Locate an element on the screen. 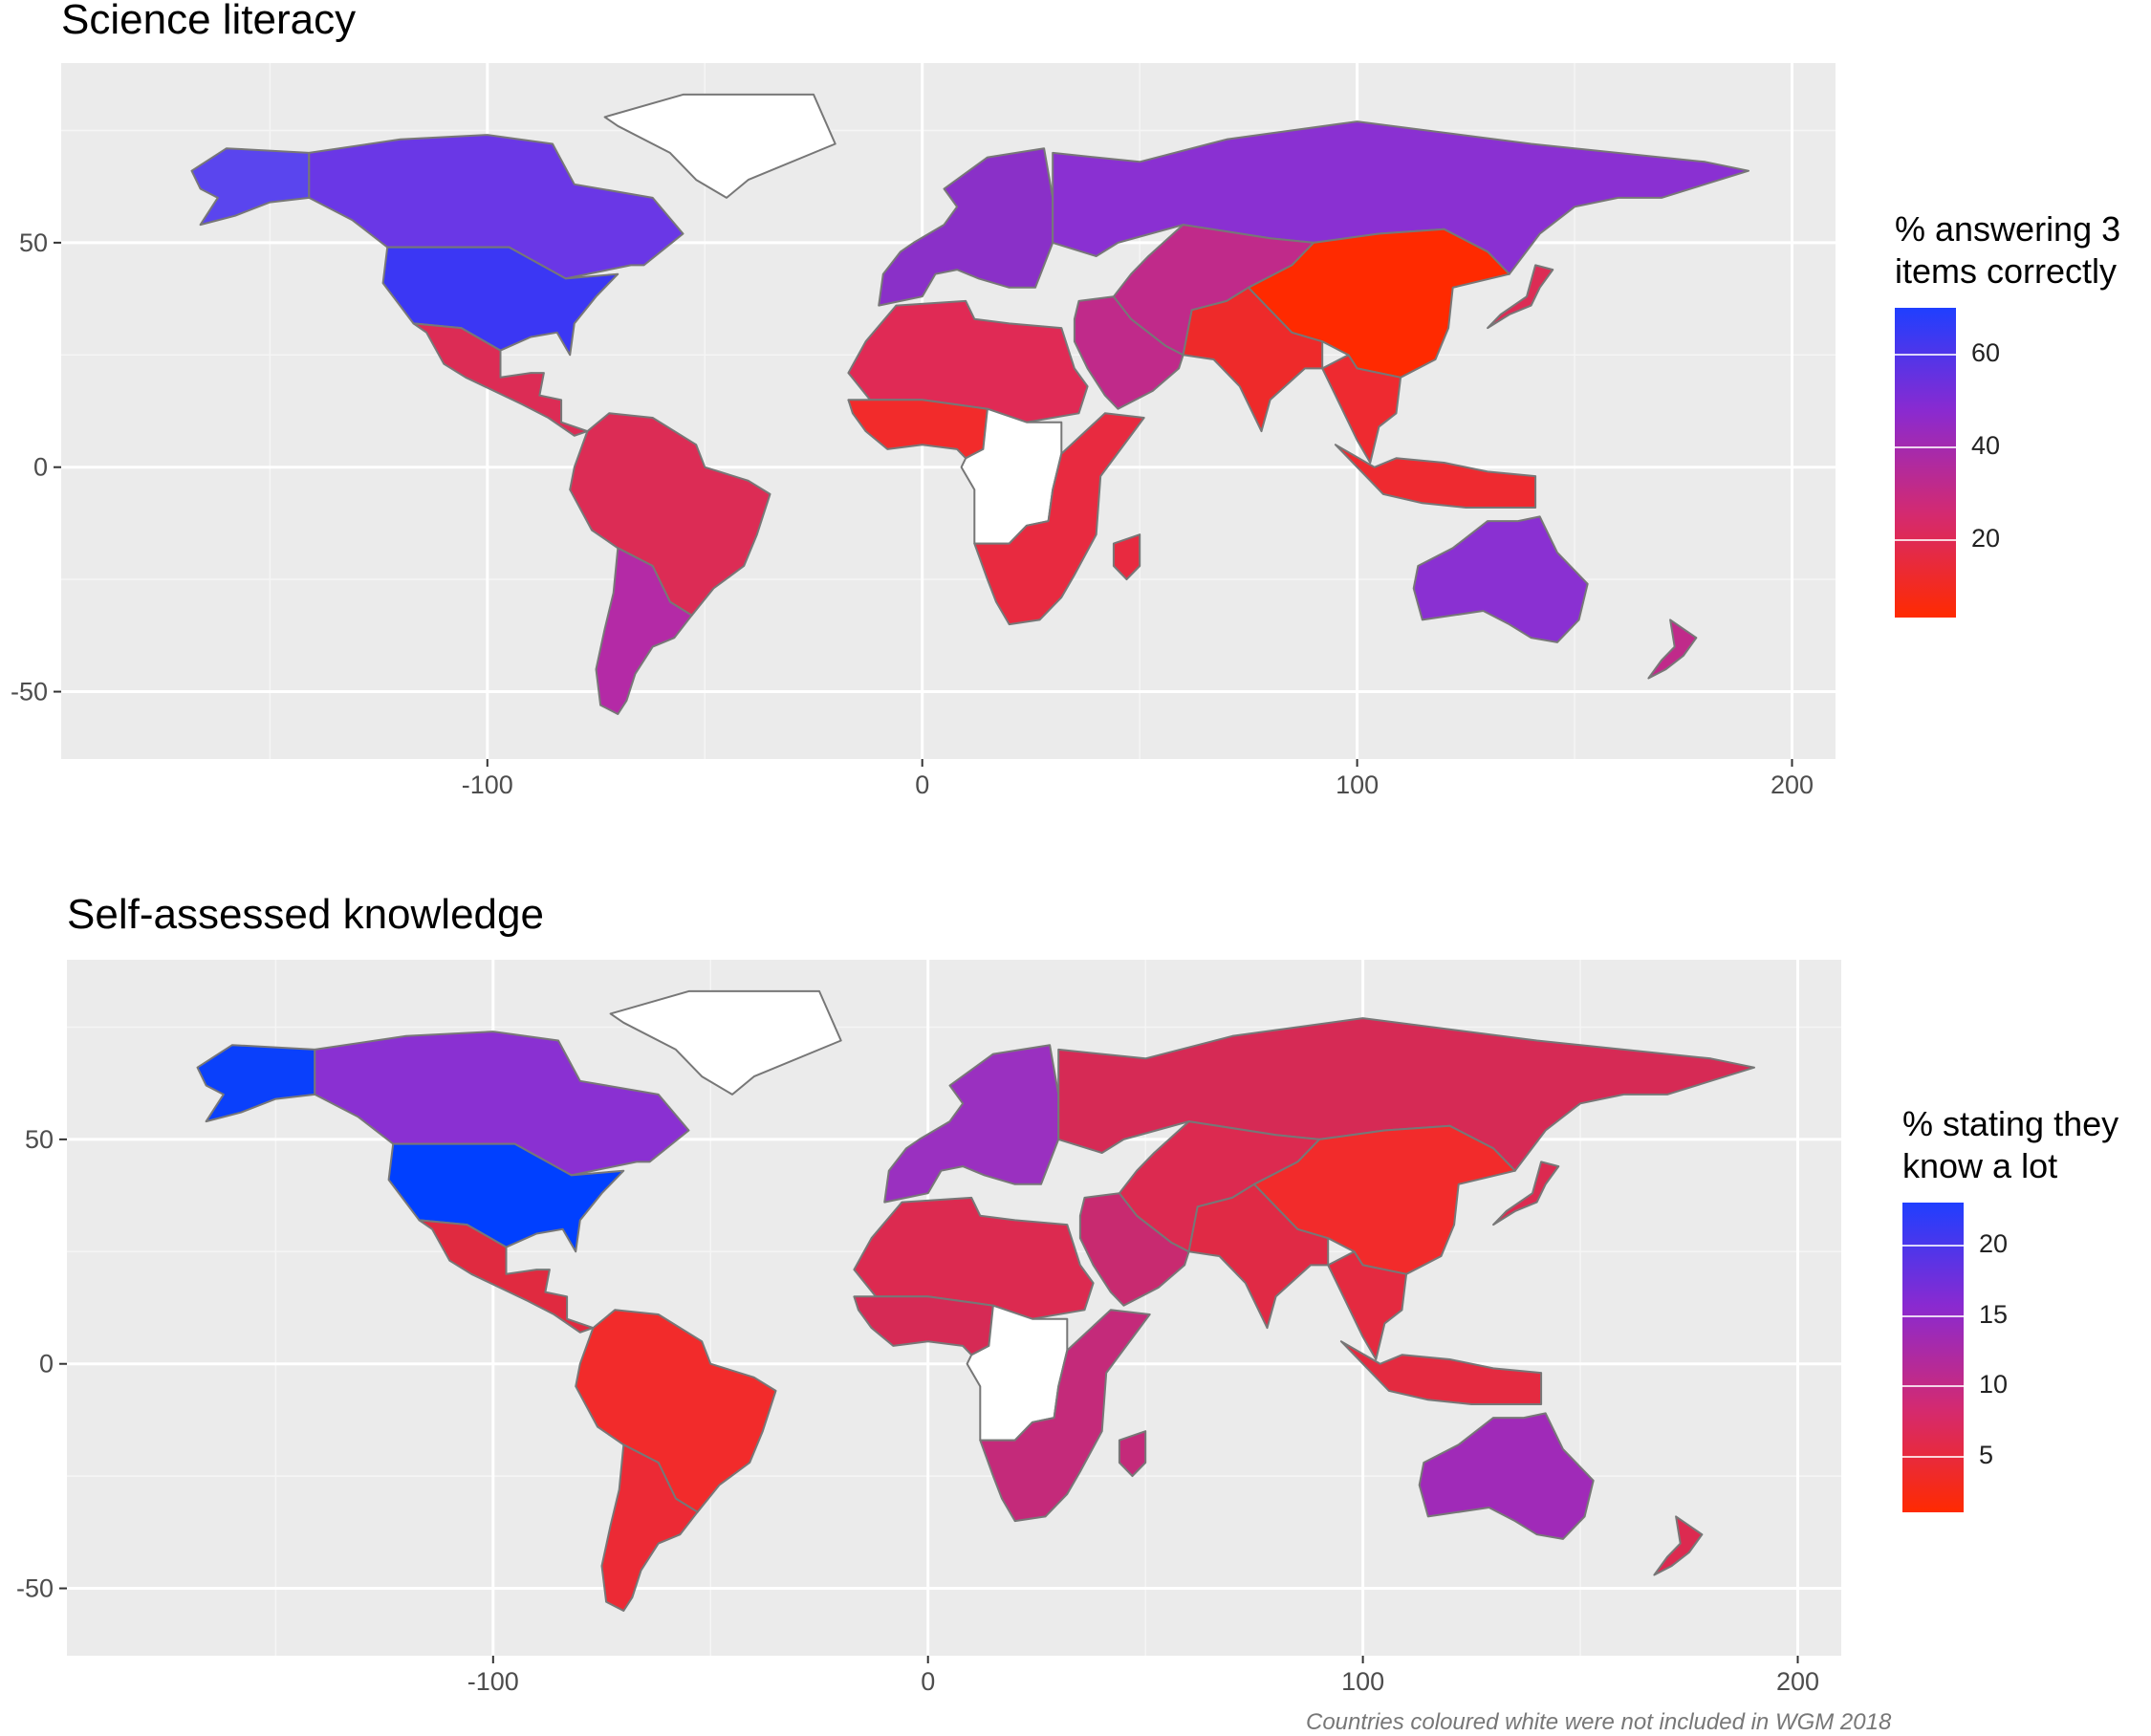 Image resolution: width=2151 pixels, height=1736 pixels. legend-tick-label: 40 is located at coordinates (1986, 446).